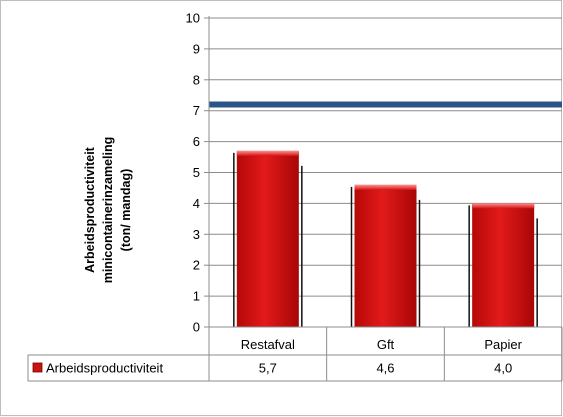 Image resolution: width=563 pixels, height=417 pixels. Describe the element at coordinates (268, 344) in the screenshot. I see `x-tick-label: Restafval` at that location.